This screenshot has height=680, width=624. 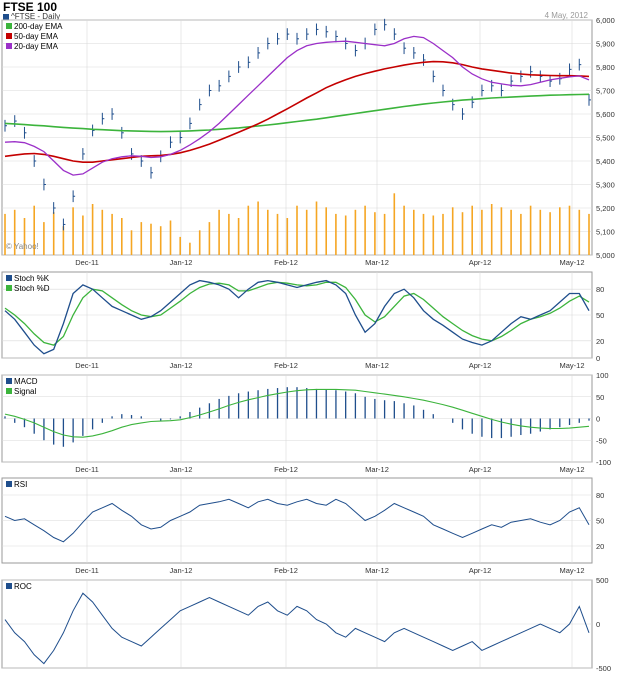 I want to click on roc-legend-label: ROC, so click(x=23, y=586).